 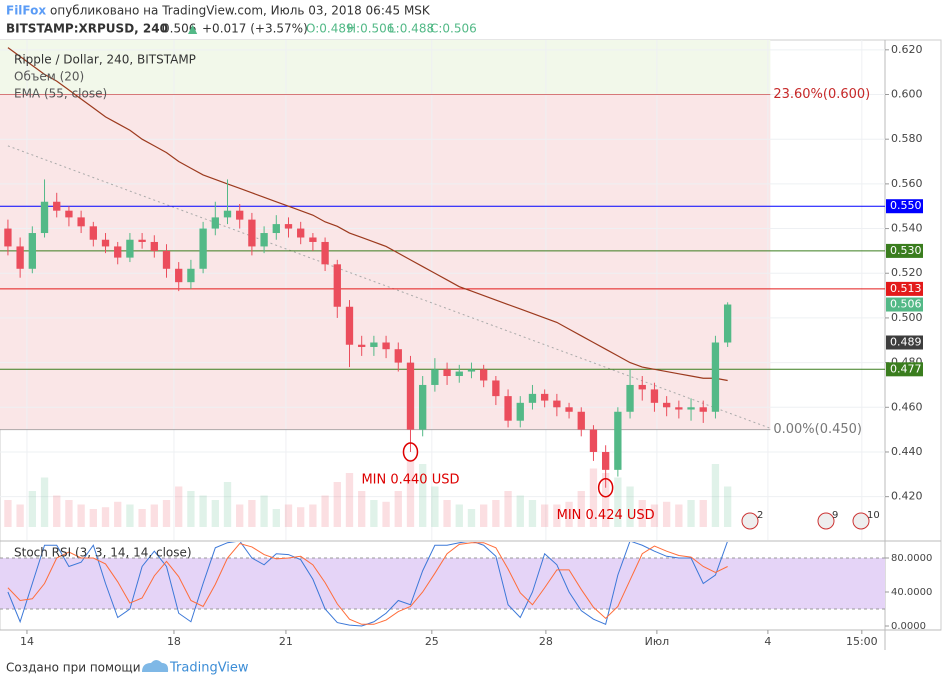 What do you see at coordinates (760, 515) in the screenshot?
I see `event-count: 2` at bounding box center [760, 515].